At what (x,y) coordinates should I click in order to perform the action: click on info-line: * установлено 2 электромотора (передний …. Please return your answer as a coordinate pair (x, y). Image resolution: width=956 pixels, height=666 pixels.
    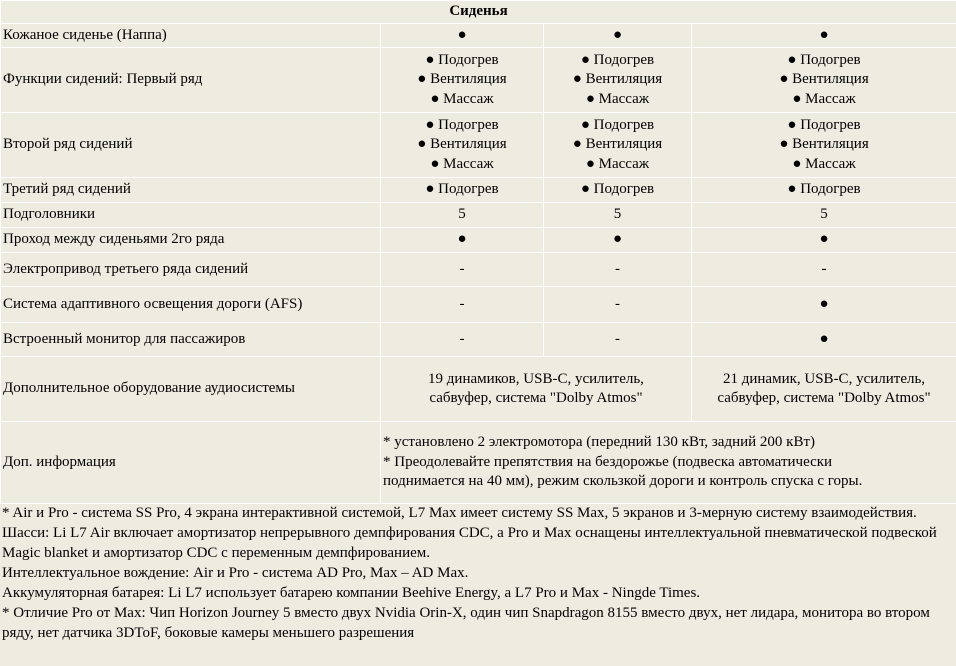
    Looking at the image, I should click on (599, 442).